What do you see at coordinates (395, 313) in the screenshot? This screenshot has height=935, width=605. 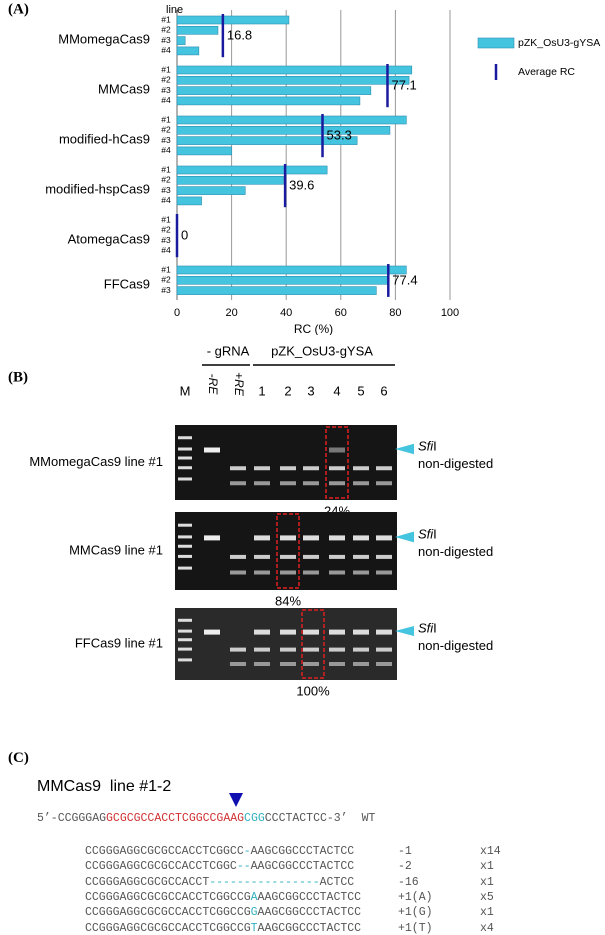 I see `x-tick-label: 80` at bounding box center [395, 313].